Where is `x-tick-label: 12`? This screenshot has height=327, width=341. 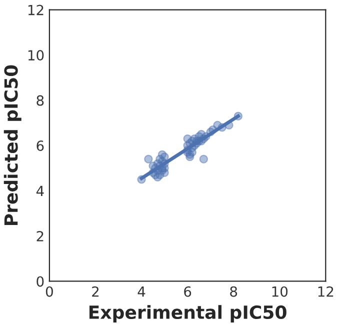 x-tick-label: 12 is located at coordinates (326, 291).